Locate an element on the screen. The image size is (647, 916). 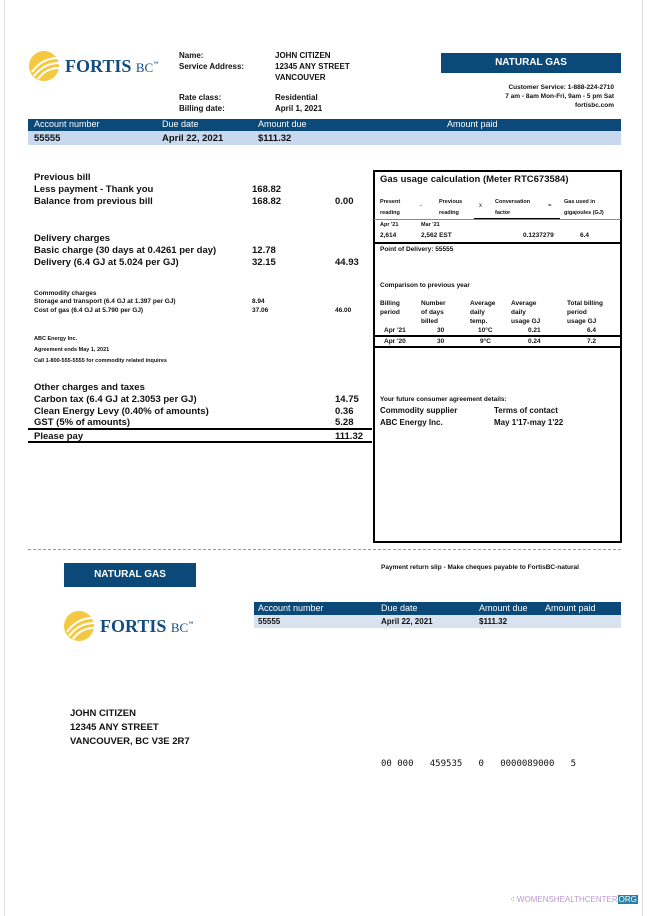
please-pay-amount: 111.32 is located at coordinates (349, 436).